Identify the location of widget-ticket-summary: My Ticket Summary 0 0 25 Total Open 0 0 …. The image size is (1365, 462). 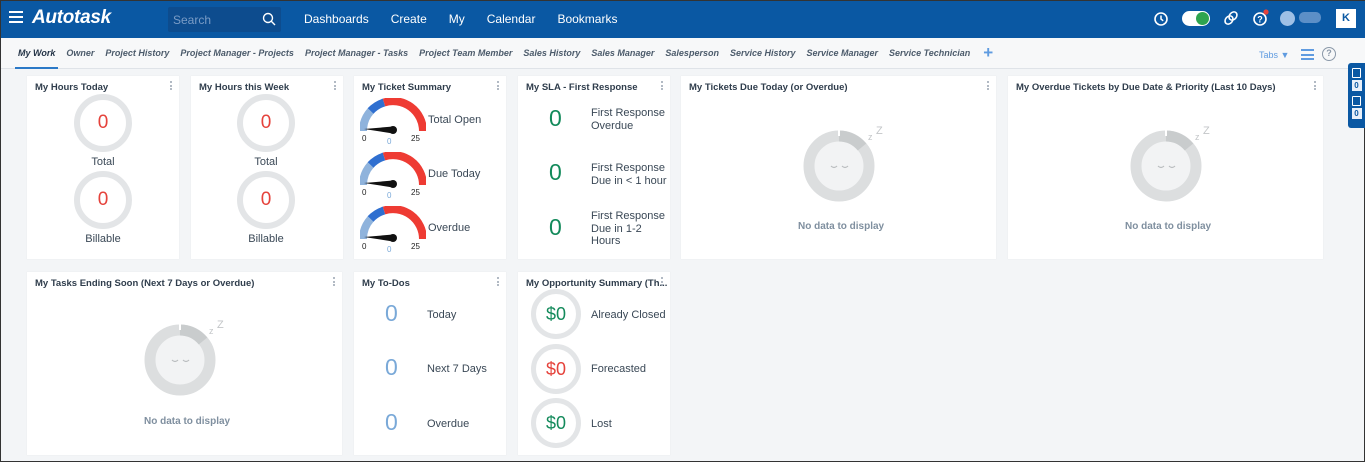
(430, 167).